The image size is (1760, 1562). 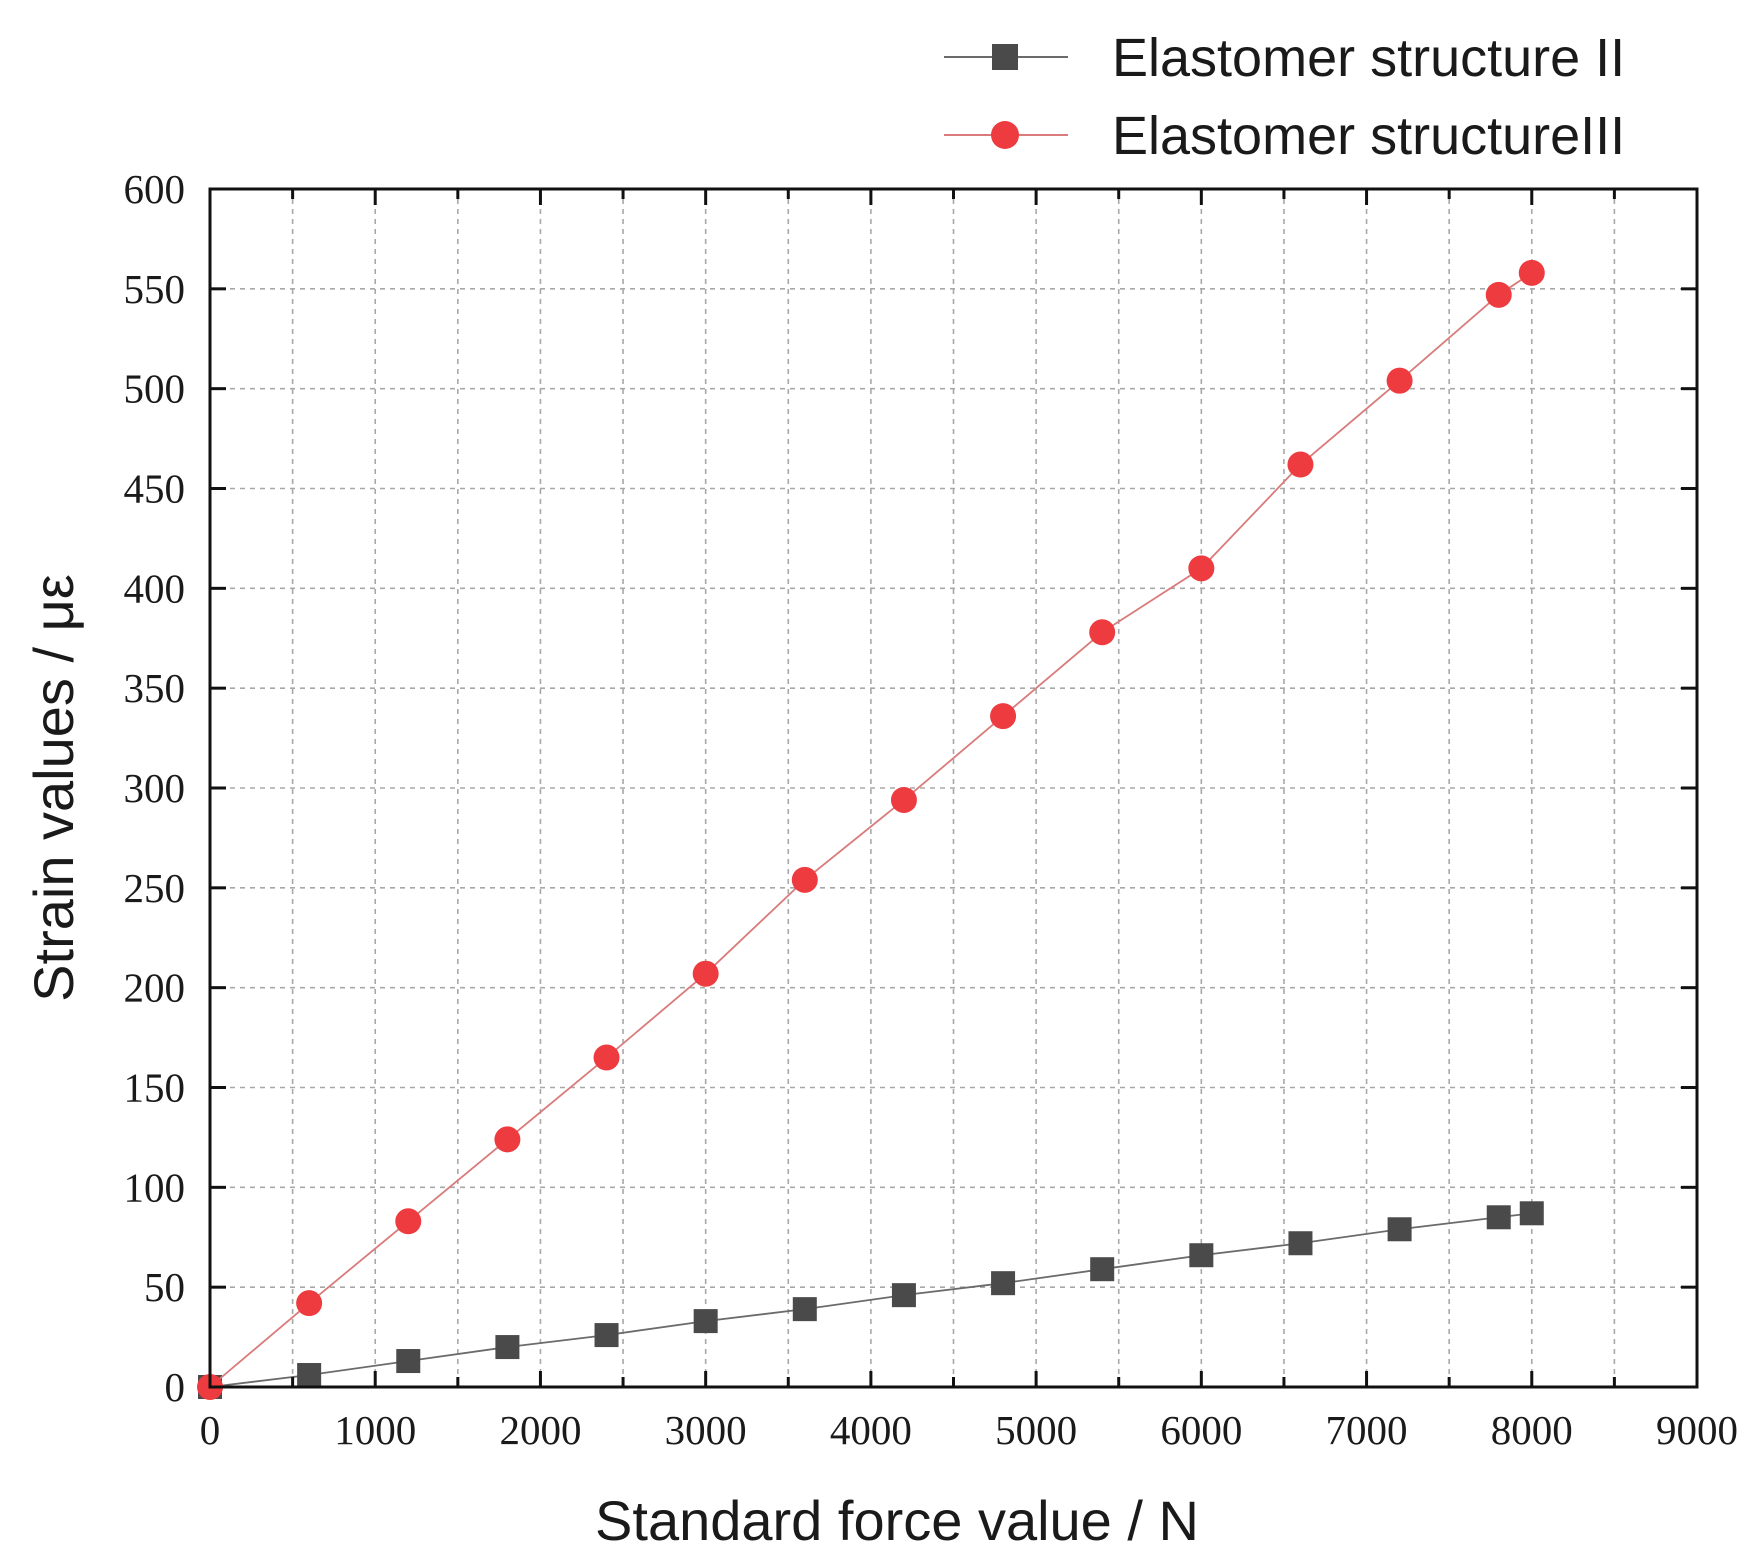 What do you see at coordinates (375, 1430) in the screenshot?
I see `x-tick-label: 1000` at bounding box center [375, 1430].